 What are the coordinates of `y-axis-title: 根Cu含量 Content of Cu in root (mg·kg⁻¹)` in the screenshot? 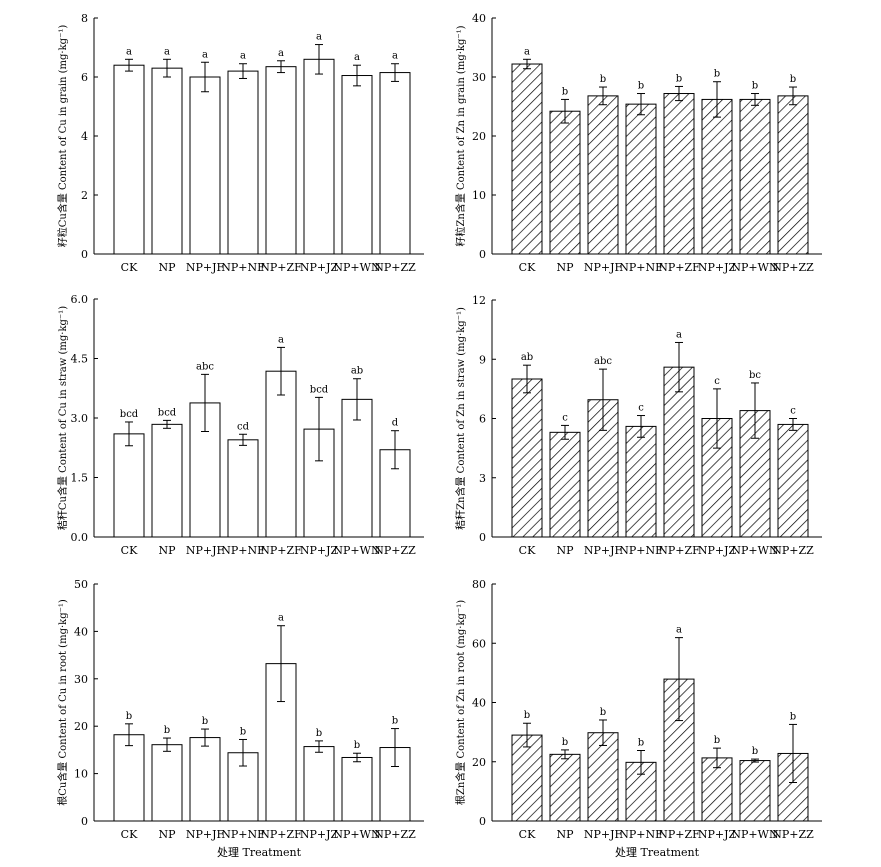 It's located at (62, 702).